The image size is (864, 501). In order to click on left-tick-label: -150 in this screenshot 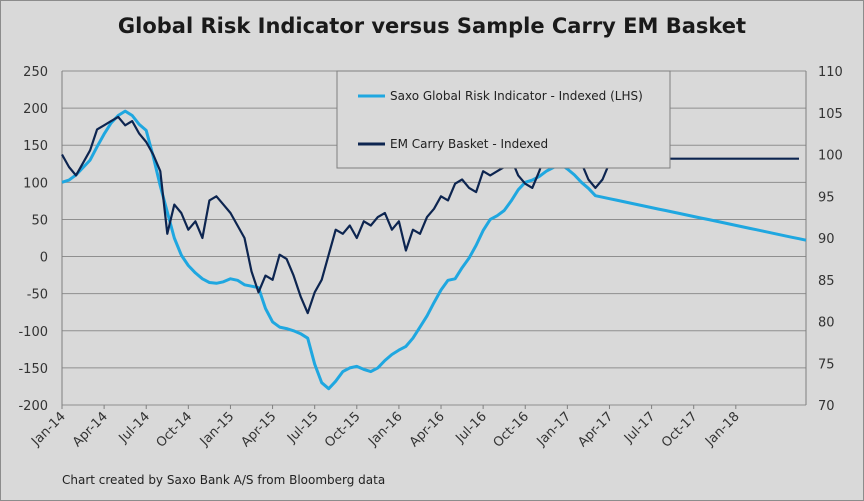, I will do `click(33, 369)`.